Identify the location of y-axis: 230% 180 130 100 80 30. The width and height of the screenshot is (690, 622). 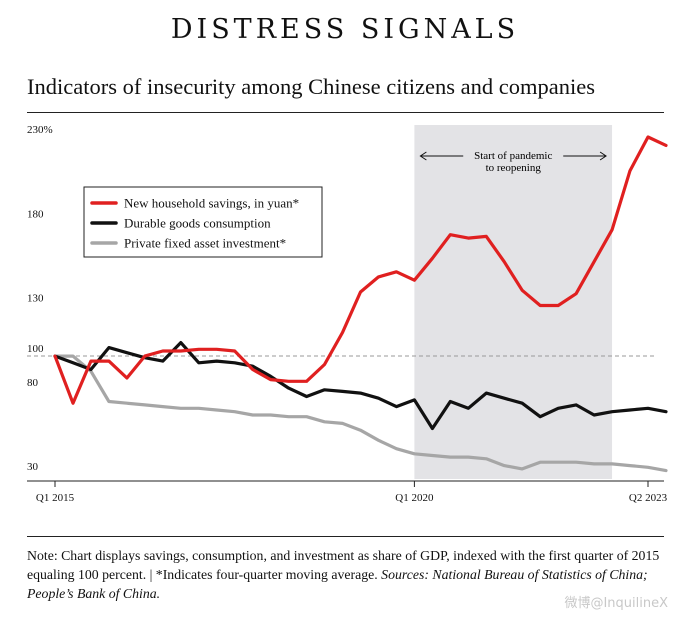
(40, 298).